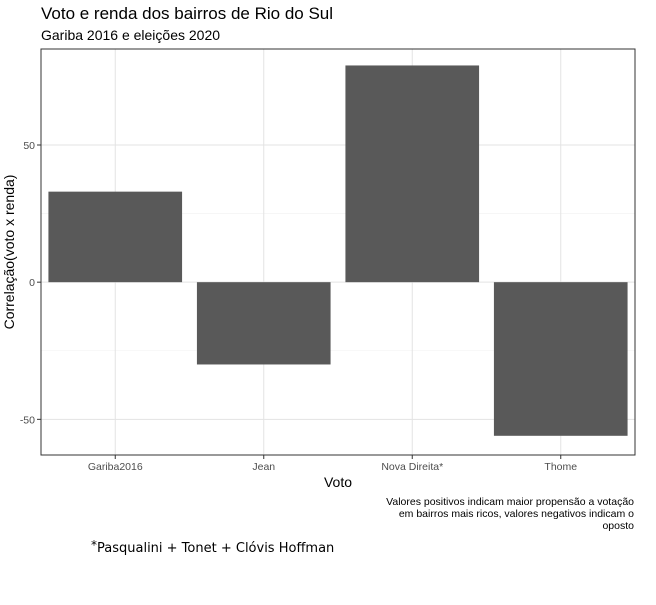 This screenshot has height=605, width=656. What do you see at coordinates (131, 35) in the screenshot?
I see `chart-subtitle: Gariba 2016 e eleições 2020` at bounding box center [131, 35].